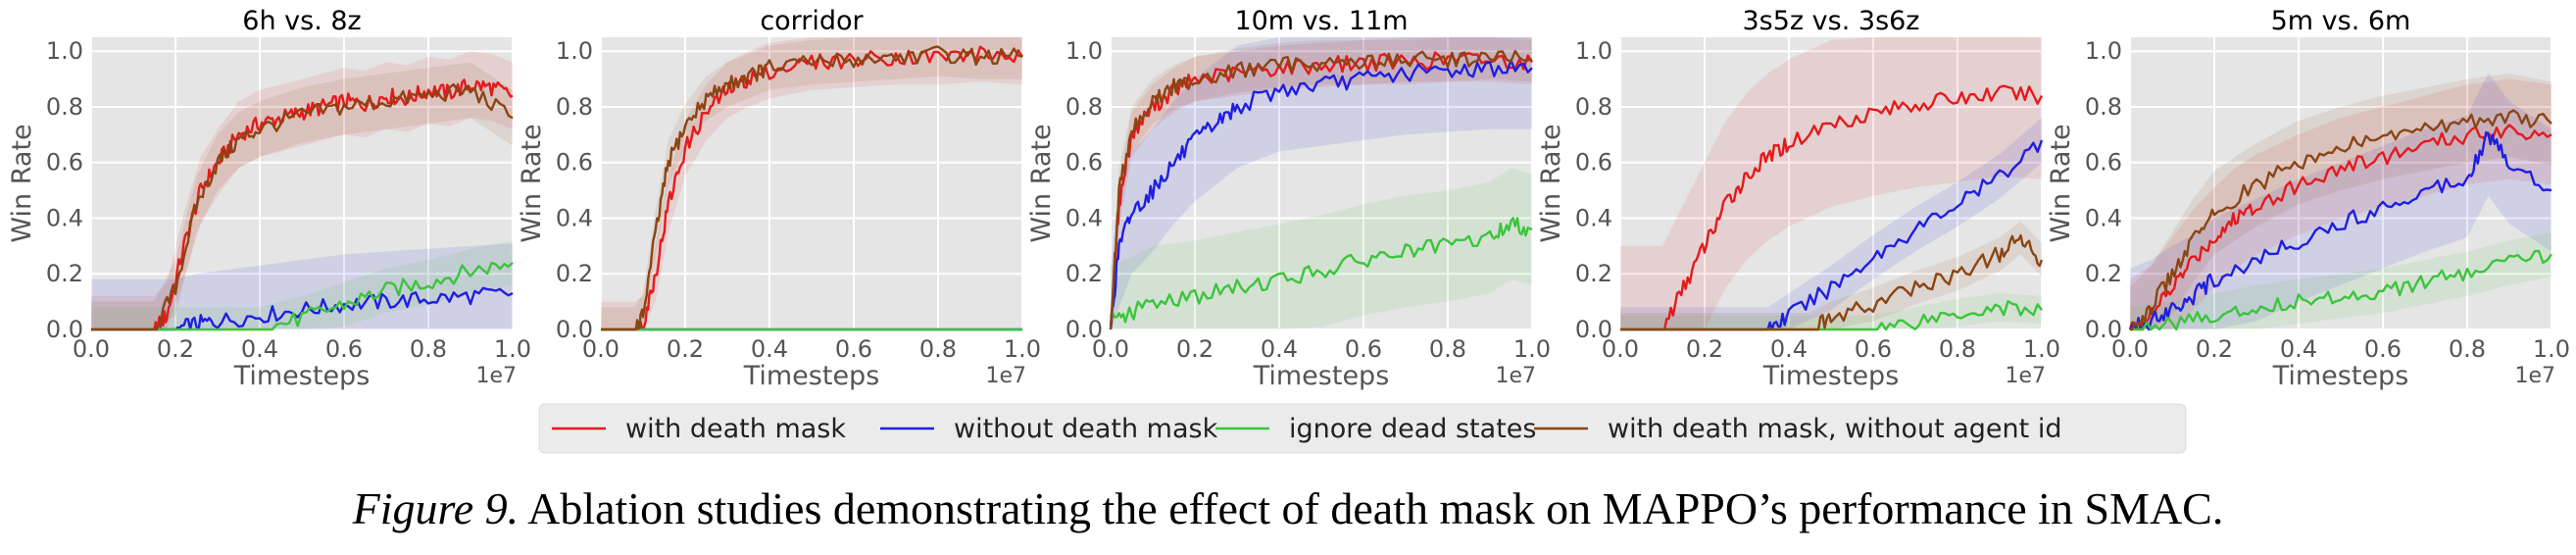  I want to click on legend-label-3: ignore dead states, so click(1412, 429).